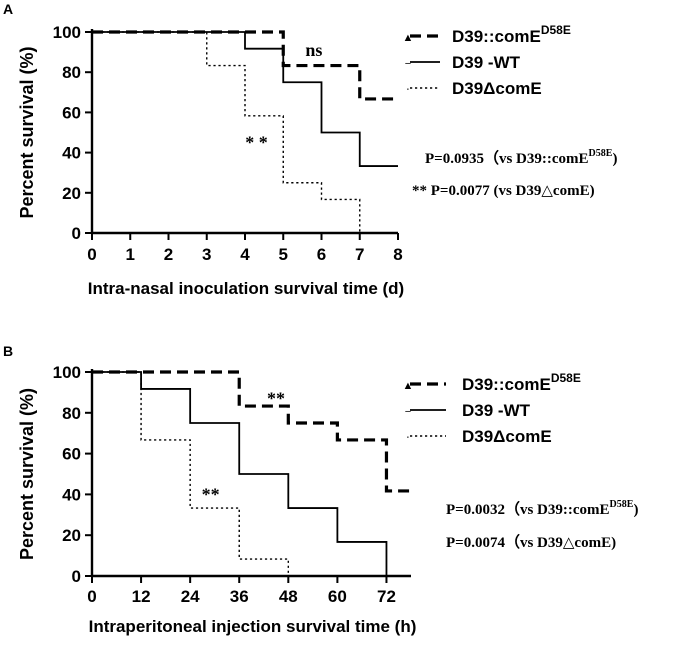  Describe the element at coordinates (168, 254) in the screenshot. I see `x-tick-label: 2` at that location.